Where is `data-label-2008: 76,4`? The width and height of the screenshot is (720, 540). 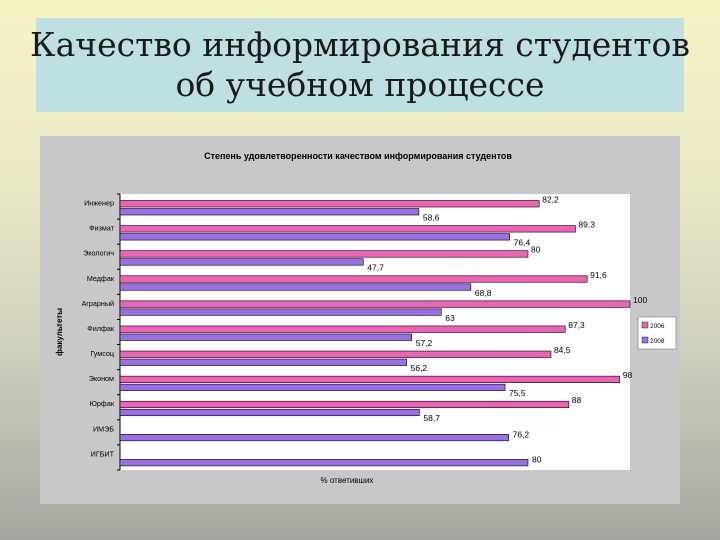
data-label-2008: 76,4 is located at coordinates (522, 243).